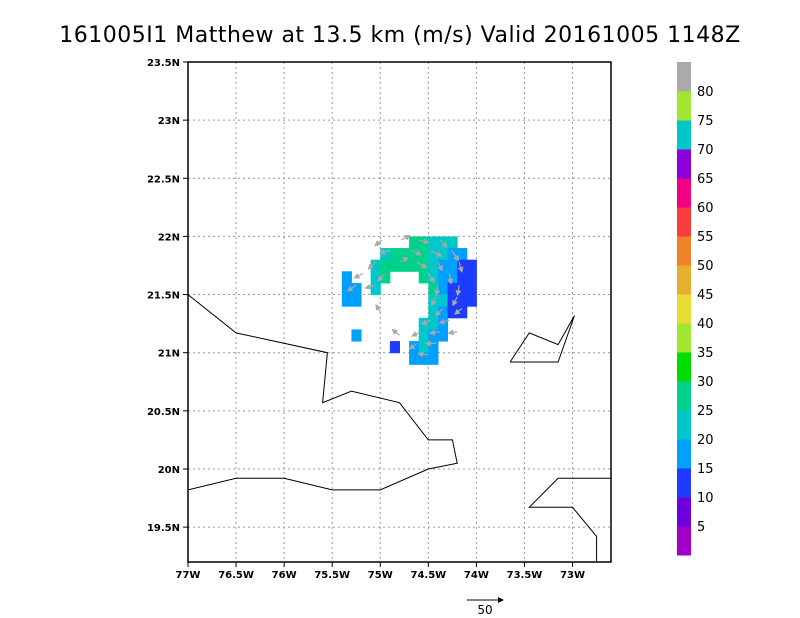 This screenshot has width=800, height=618. I want to click on y-tick-label: 23N, so click(169, 121).